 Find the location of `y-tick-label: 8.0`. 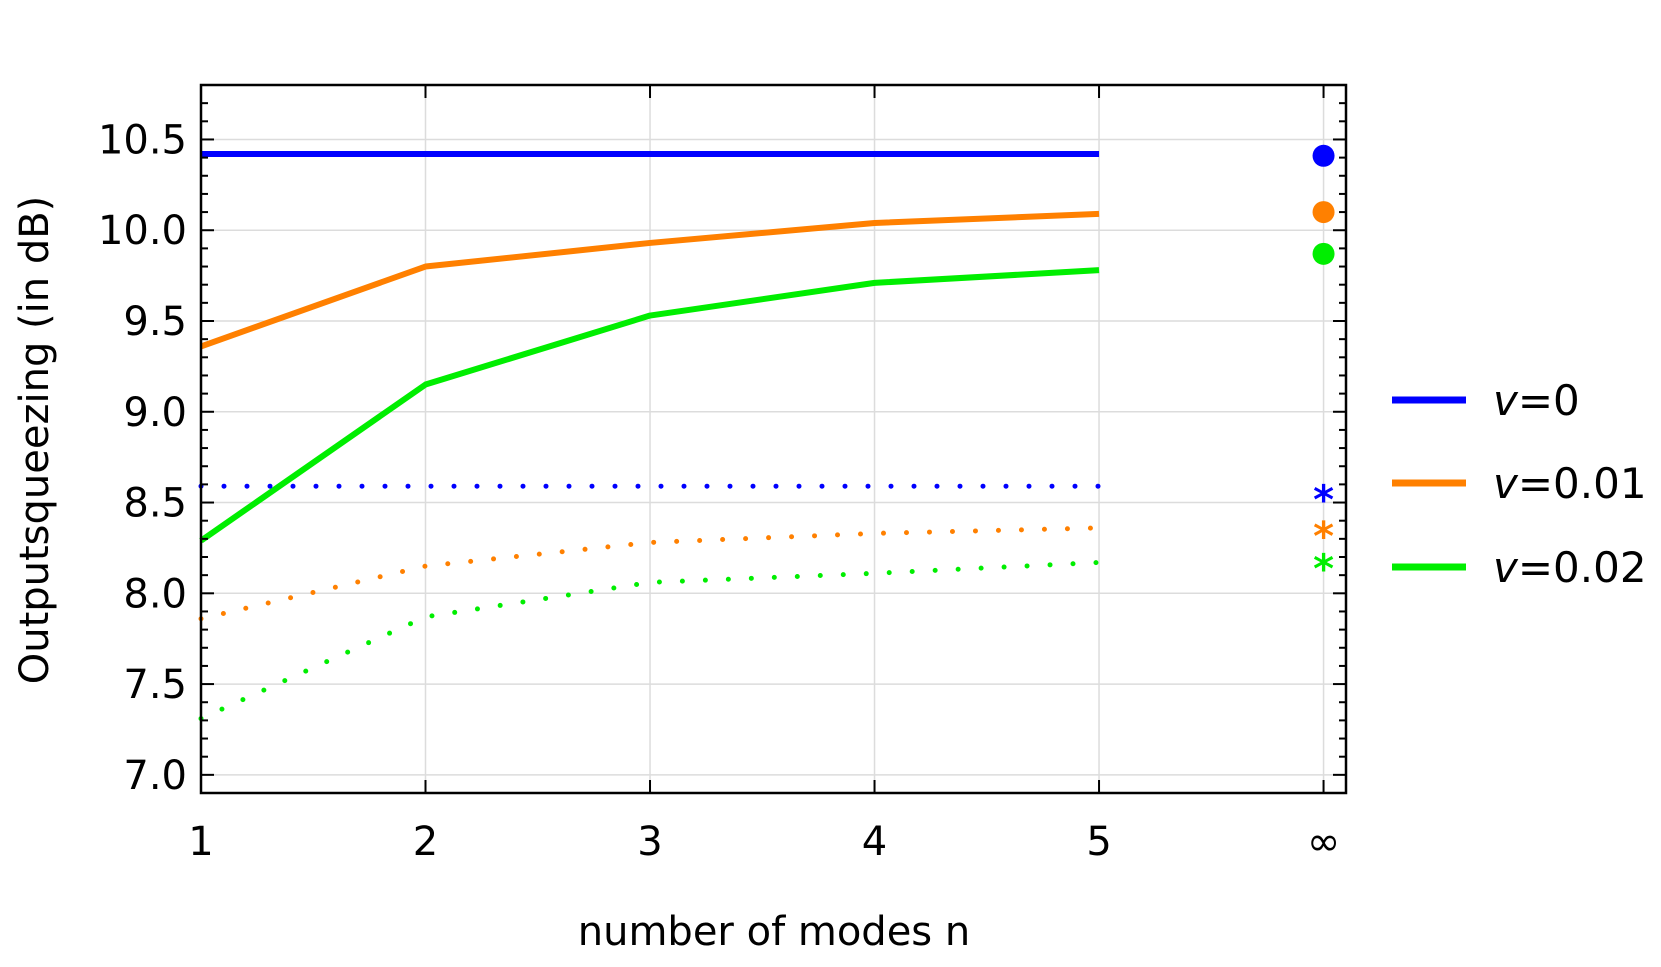

y-tick-label: 8.0 is located at coordinates (155, 594).